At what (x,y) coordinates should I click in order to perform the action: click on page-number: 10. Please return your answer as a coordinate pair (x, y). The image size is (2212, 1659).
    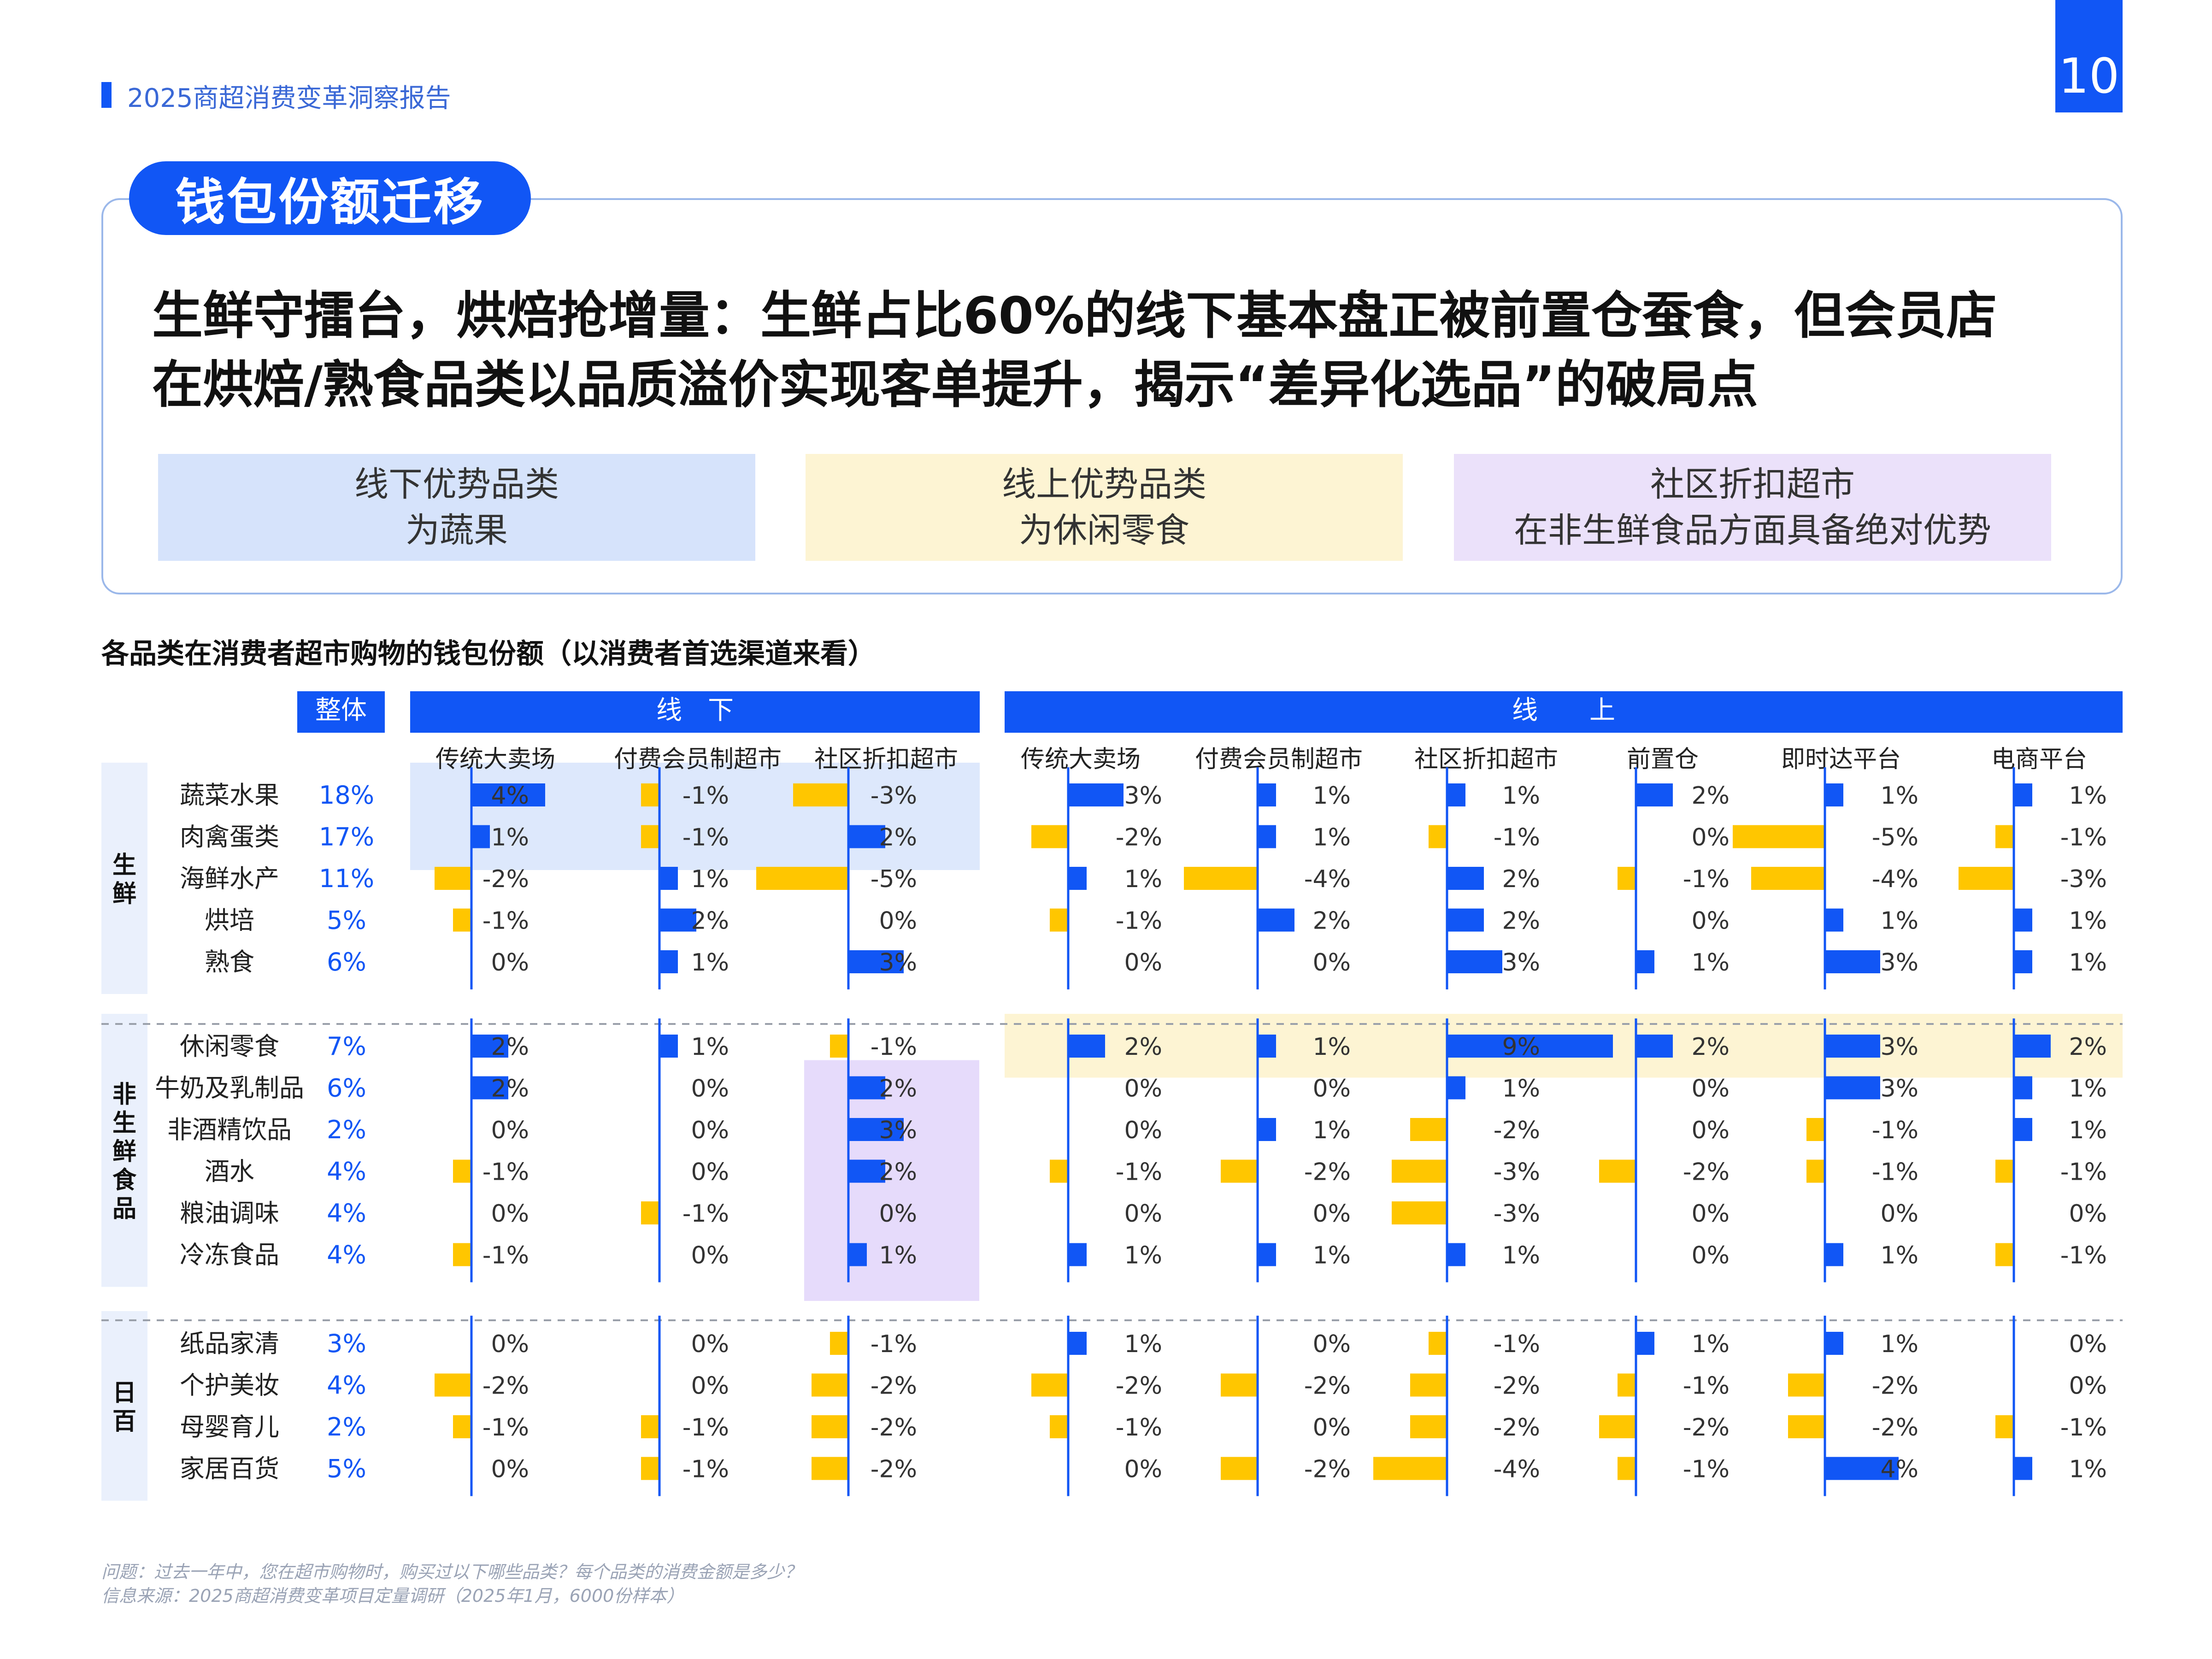
    Looking at the image, I should click on (2089, 56).